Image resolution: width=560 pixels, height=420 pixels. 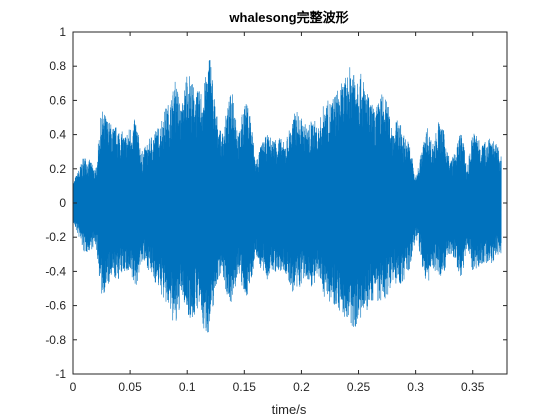 What do you see at coordinates (359, 387) in the screenshot?
I see `x-tick-label: 0.25` at bounding box center [359, 387].